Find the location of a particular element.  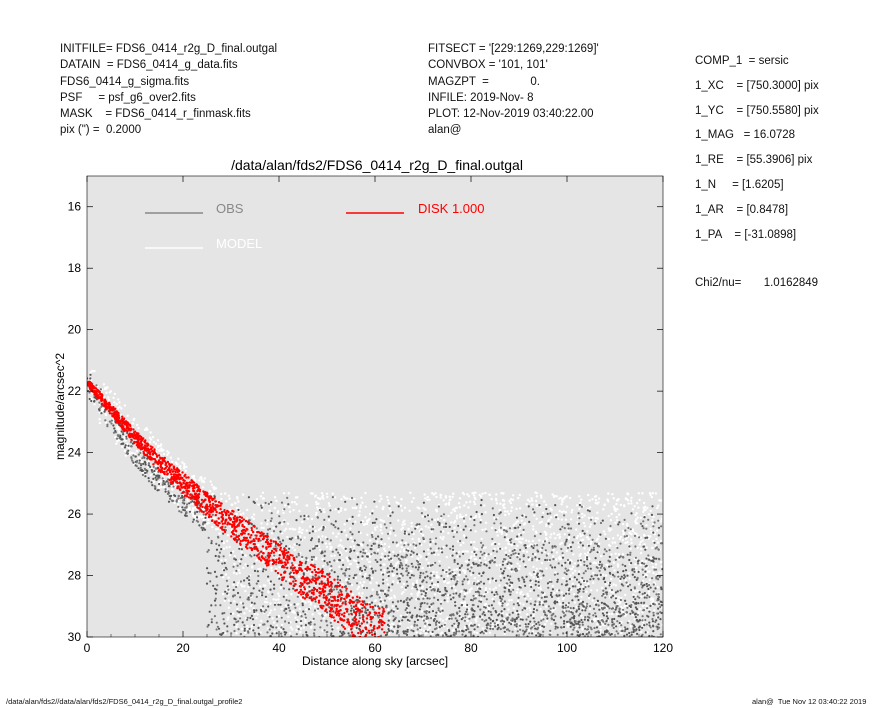

fit-param-line: 1_AR = [0.8478] is located at coordinates (742, 209).